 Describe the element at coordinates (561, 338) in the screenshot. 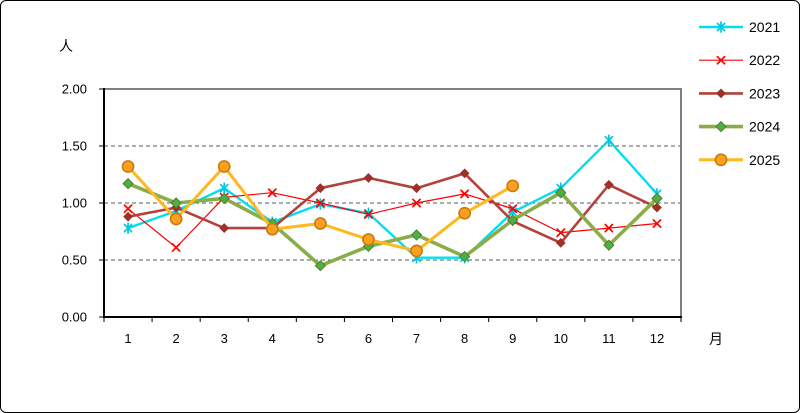

I see `x-tick-label: 10` at that location.